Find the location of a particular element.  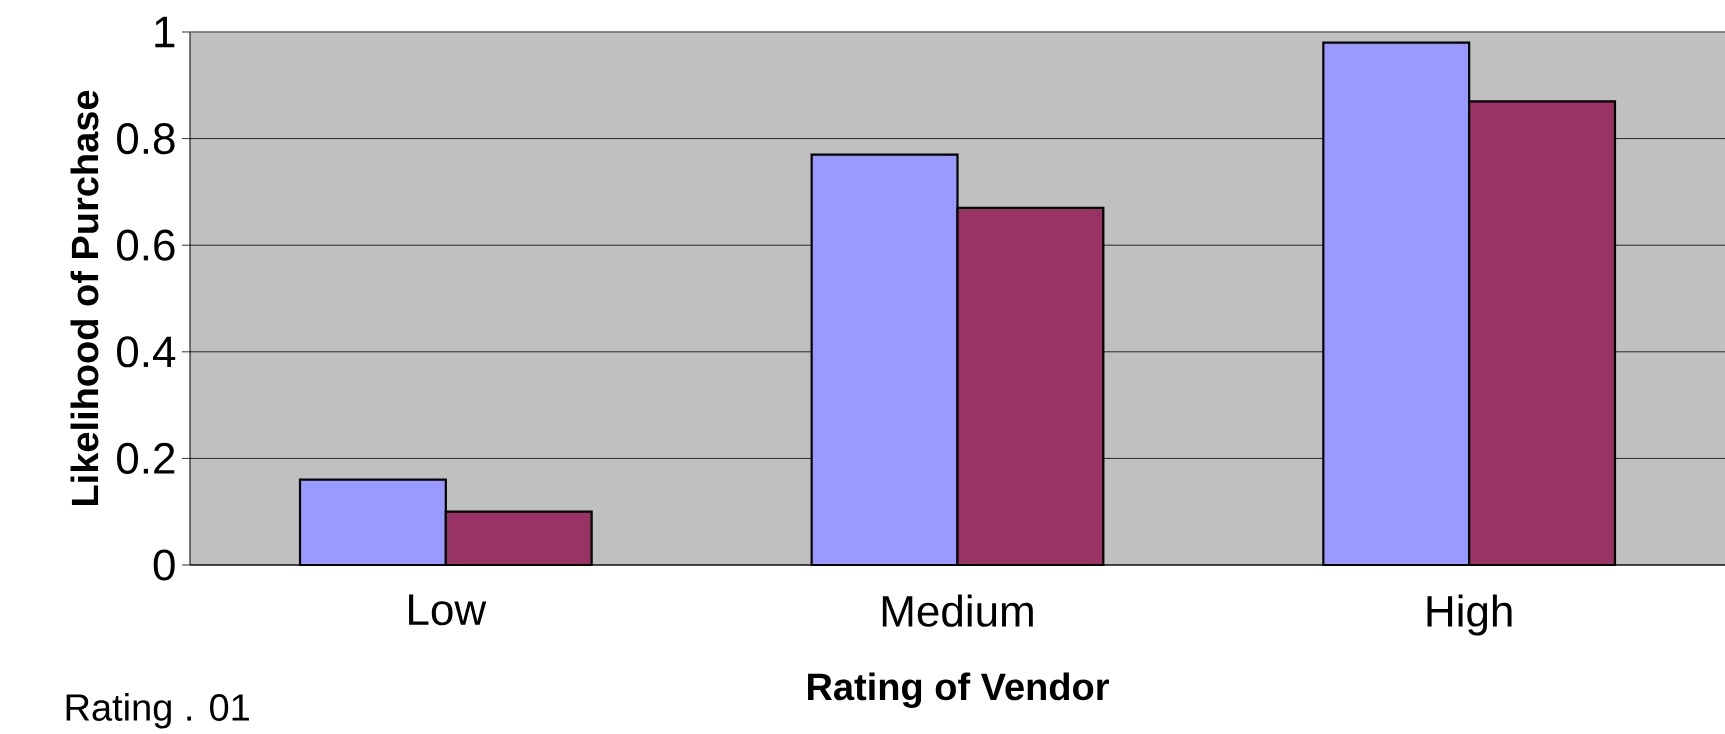

y-tick-label: 0.2 is located at coordinates (146, 458).